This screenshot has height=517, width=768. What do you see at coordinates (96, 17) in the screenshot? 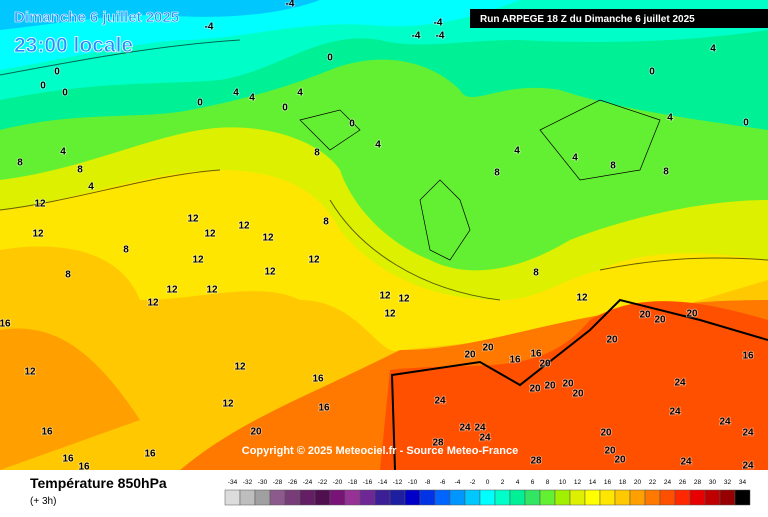
I see `map-date: Dimanche 6 juillet 2025` at bounding box center [96, 17].